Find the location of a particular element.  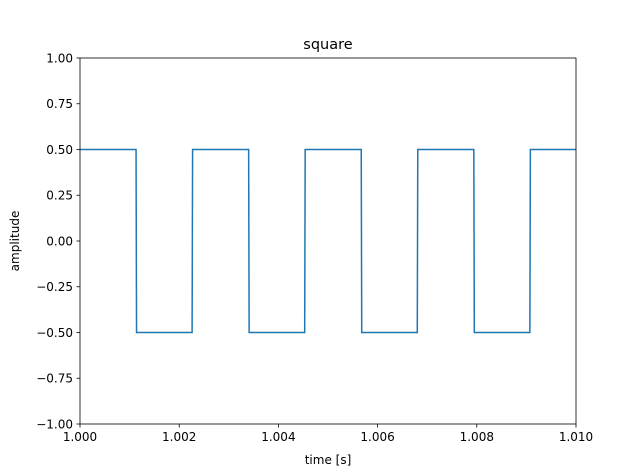

y-tick-label: −0.25 is located at coordinates (54, 287).